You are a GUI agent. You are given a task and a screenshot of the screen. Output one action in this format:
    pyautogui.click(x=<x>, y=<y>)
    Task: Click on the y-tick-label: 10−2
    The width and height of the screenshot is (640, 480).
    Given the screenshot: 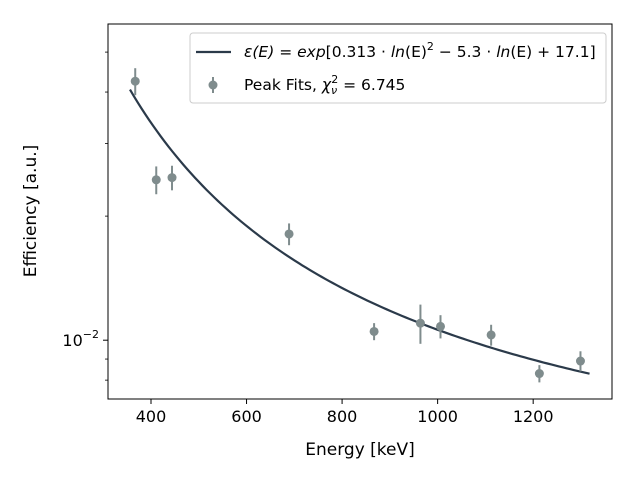 What is the action you would take?
    pyautogui.click(x=80, y=339)
    